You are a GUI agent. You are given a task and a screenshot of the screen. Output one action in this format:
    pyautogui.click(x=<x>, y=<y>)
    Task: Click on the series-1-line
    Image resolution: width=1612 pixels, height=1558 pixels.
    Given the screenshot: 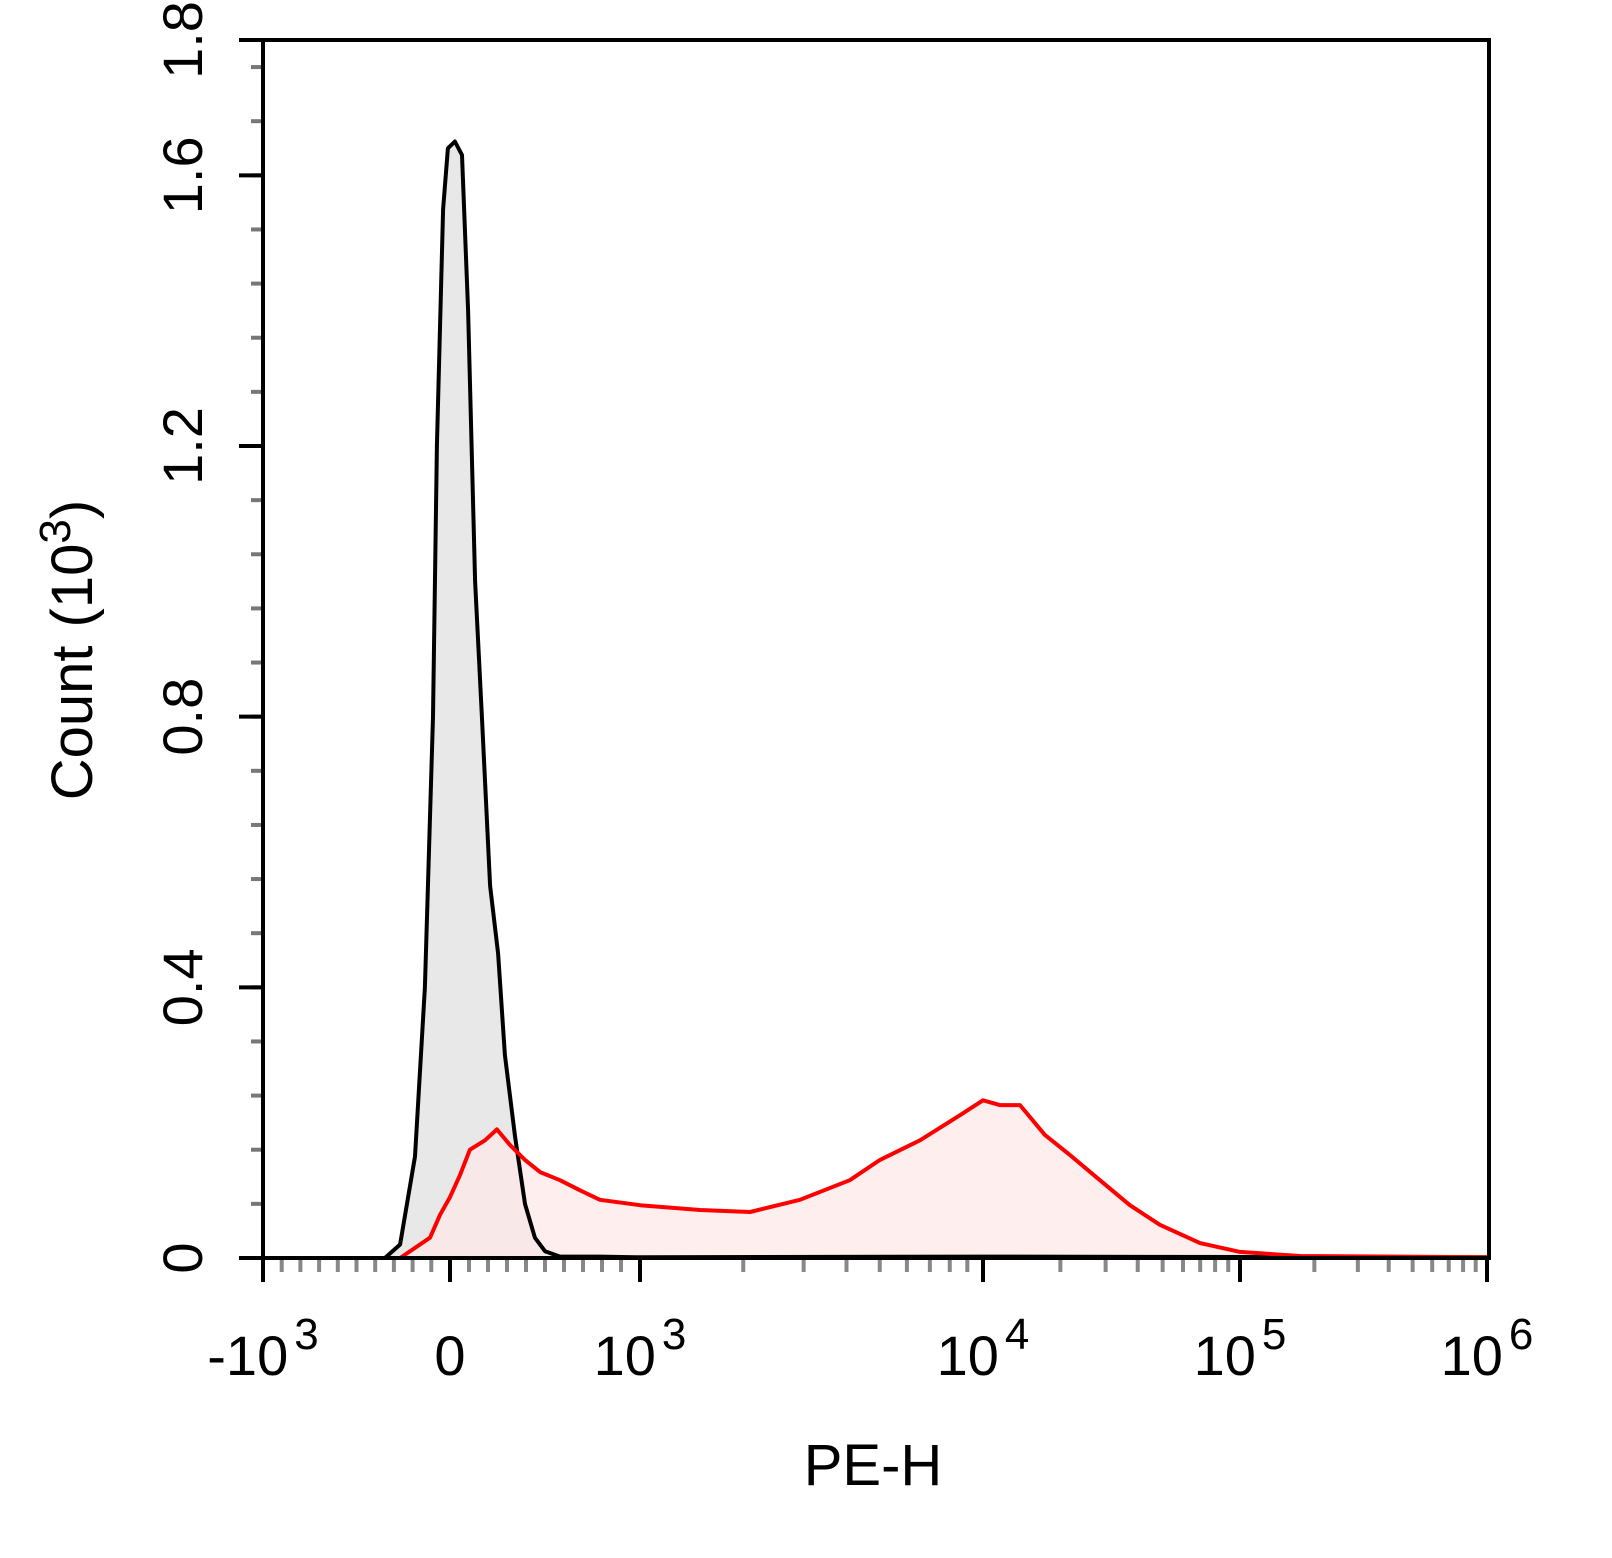 What is the action you would take?
    pyautogui.click(x=875, y=1179)
    